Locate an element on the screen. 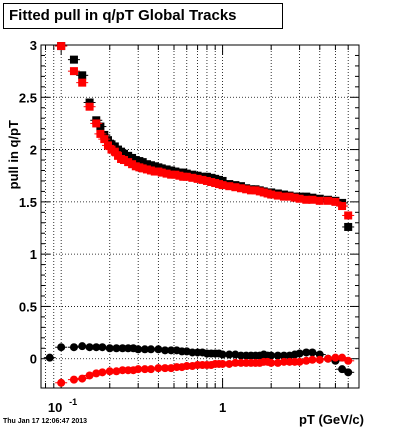 Image resolution: width=400 pixels, height=433 pixels. x-axis-label: pT (GeV/c) is located at coordinates (331, 419).